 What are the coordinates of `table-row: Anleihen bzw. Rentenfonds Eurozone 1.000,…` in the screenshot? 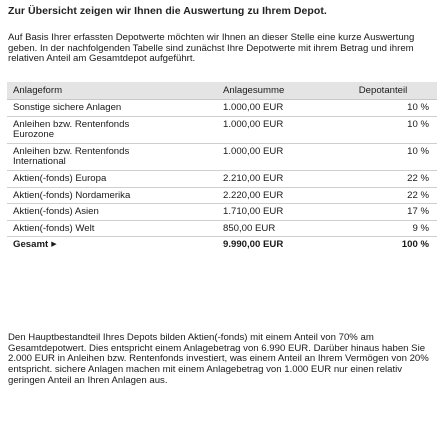 It's located at (222, 130).